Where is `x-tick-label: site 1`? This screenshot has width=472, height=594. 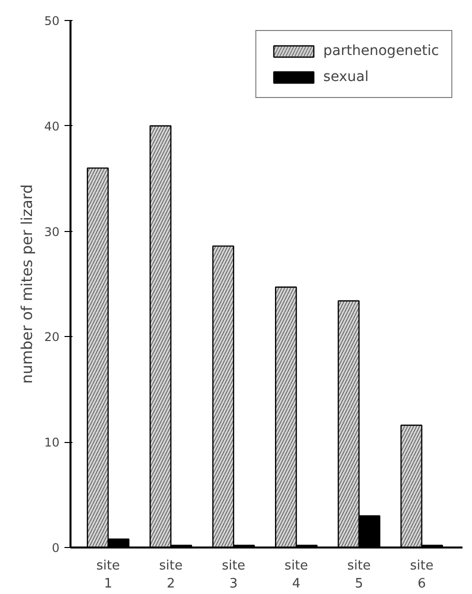
x-tick-label: site 1 is located at coordinates (108, 575).